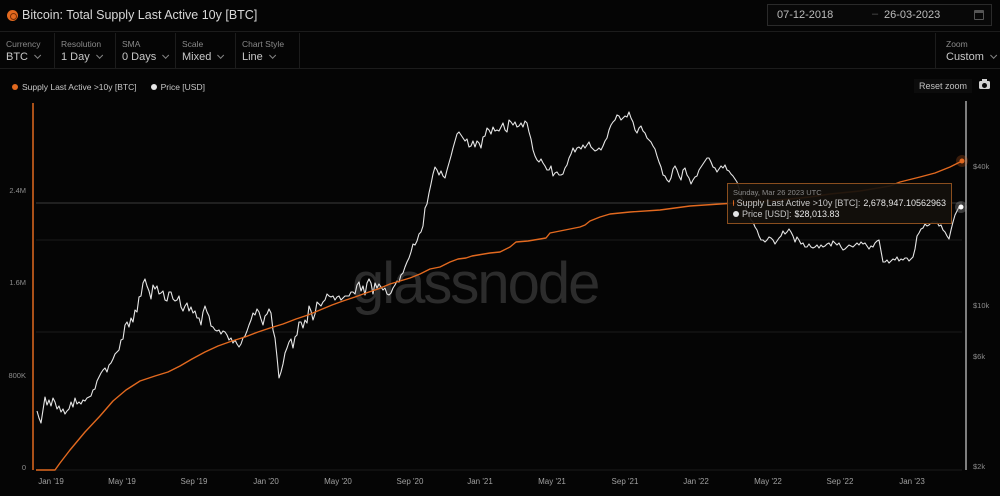 This screenshot has width=1000, height=496. What do you see at coordinates (625, 481) in the screenshot?
I see `x-tick: Sep '21` at bounding box center [625, 481].